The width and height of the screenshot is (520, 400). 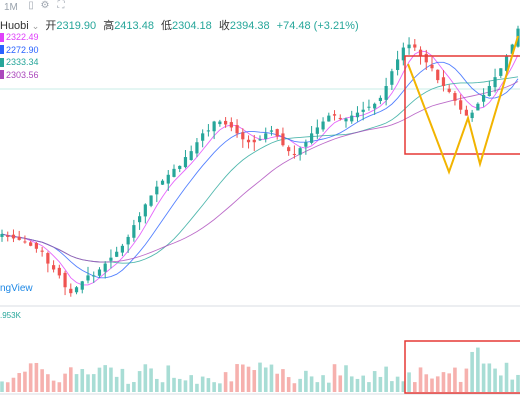 I want to click on change-value: +74.48 (+3.21%), so click(x=317, y=26).